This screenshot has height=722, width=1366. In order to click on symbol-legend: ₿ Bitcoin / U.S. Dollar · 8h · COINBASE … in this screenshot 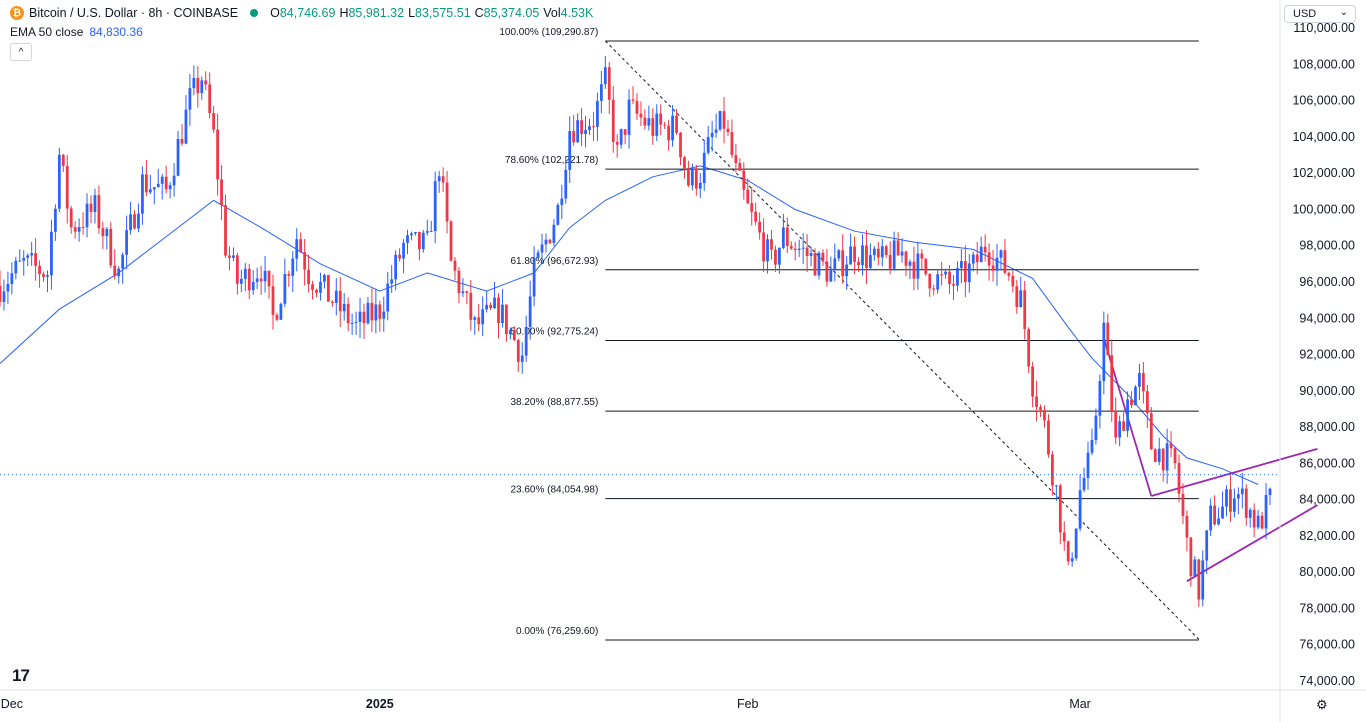, I will do `click(303, 13)`.